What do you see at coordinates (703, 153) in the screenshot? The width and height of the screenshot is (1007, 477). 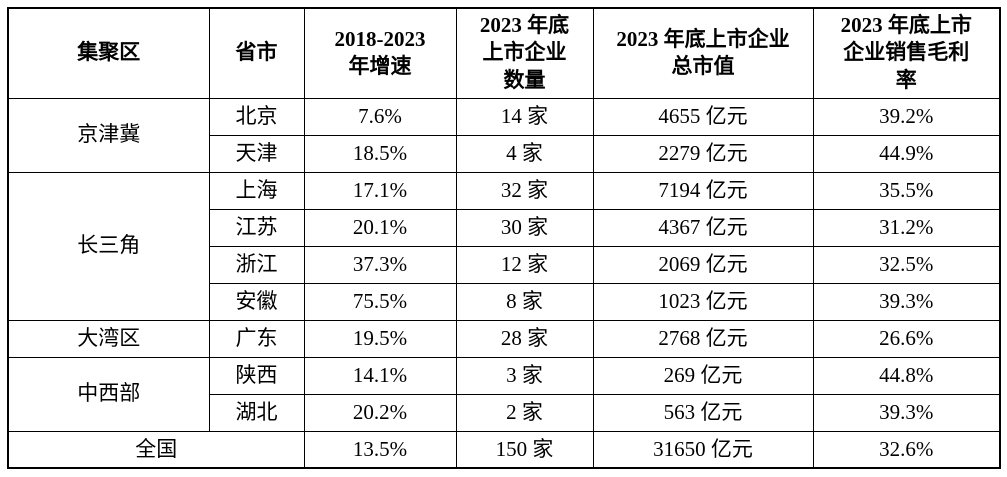 I see `market-cap-cell: 2279 亿元` at bounding box center [703, 153].